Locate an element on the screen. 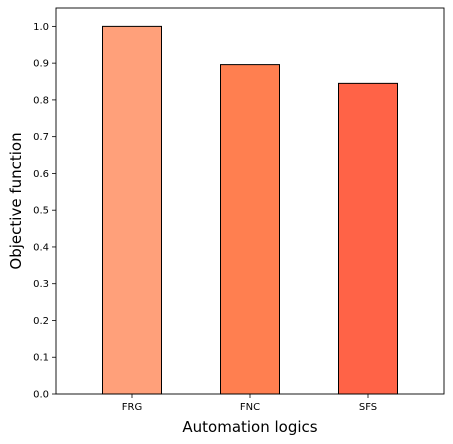 The image size is (453, 444). y-tick-label: 1.0 is located at coordinates (41, 27).